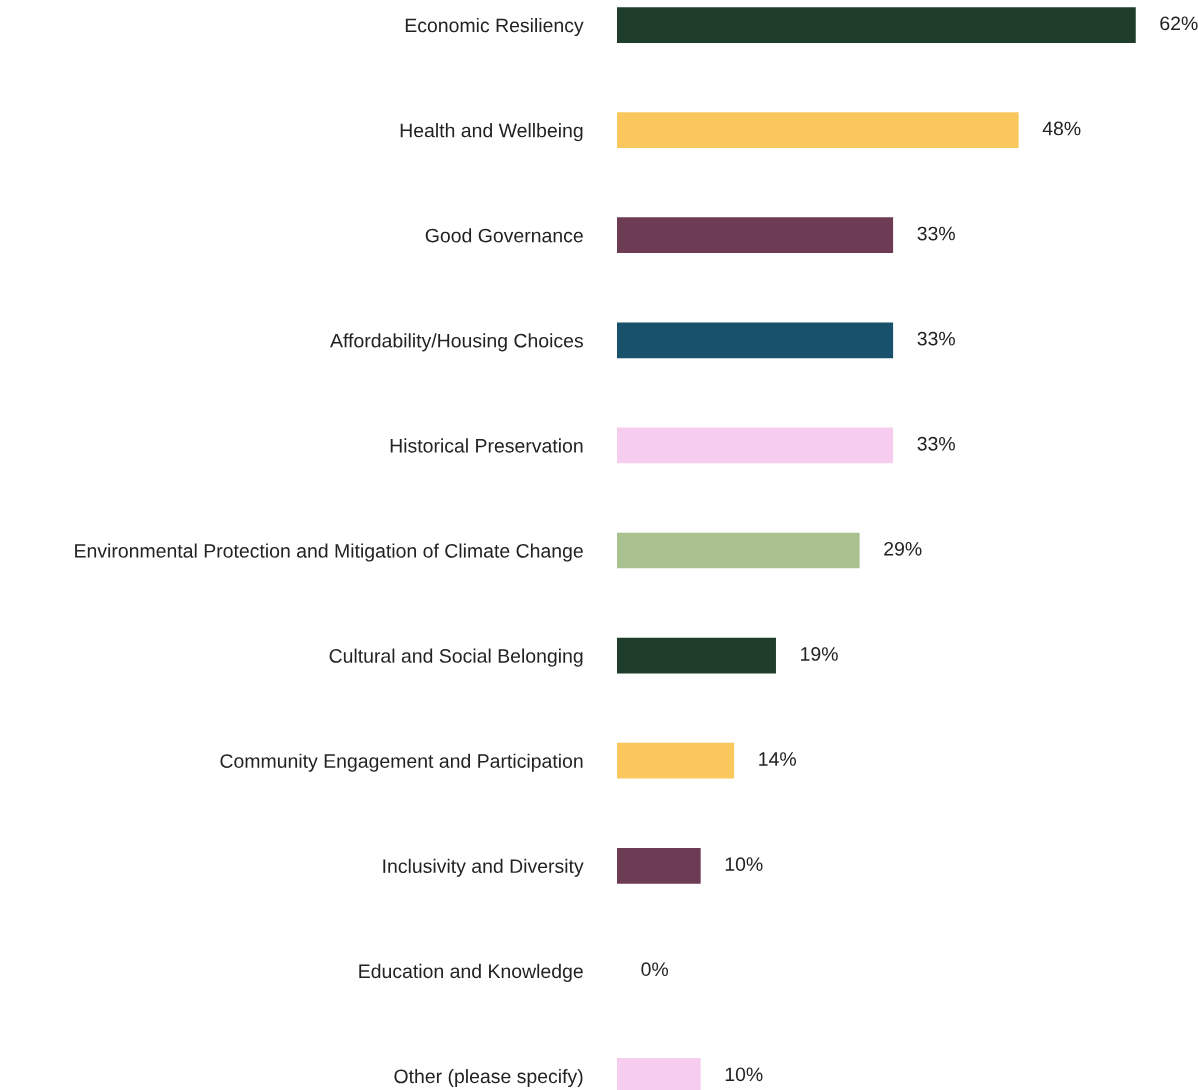 This screenshot has height=1090, width=1198. I want to click on y-tick-label: Community Engagement and Participation, so click(401, 762).